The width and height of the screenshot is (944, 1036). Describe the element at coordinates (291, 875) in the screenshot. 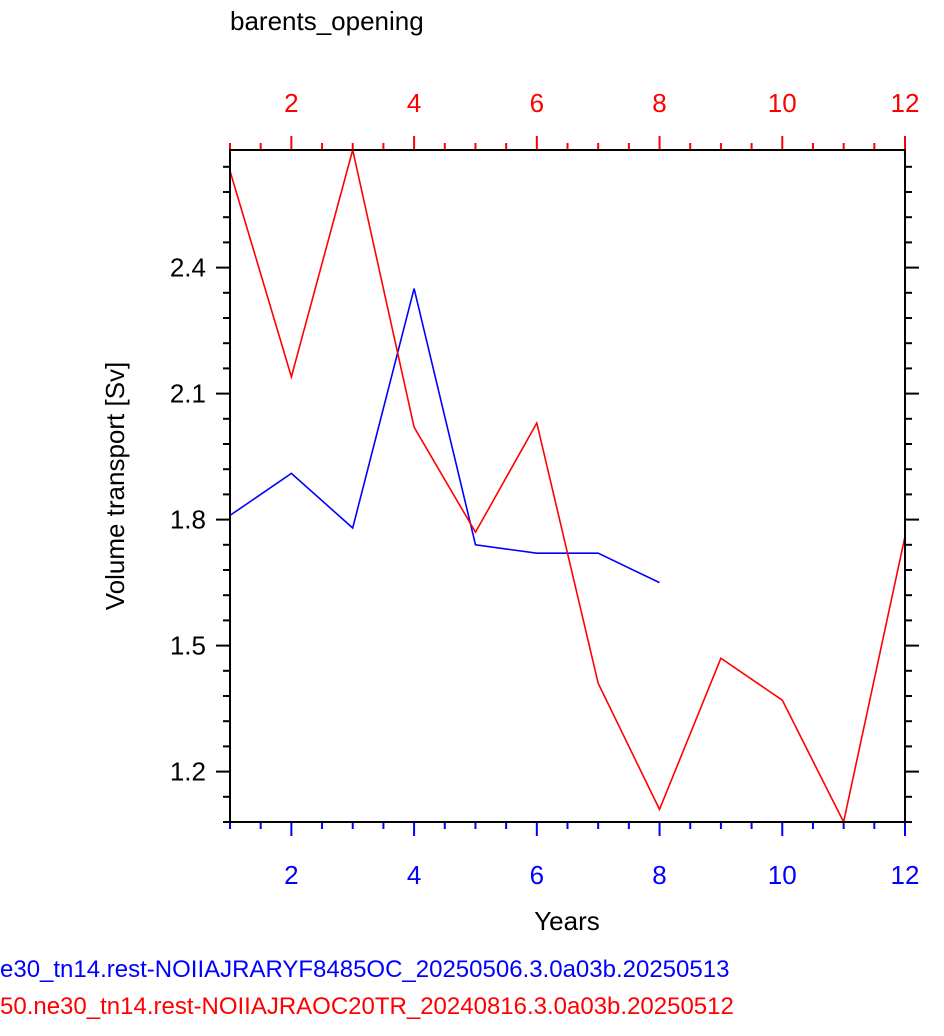

I see `bottom-x-tick-label: 2` at that location.